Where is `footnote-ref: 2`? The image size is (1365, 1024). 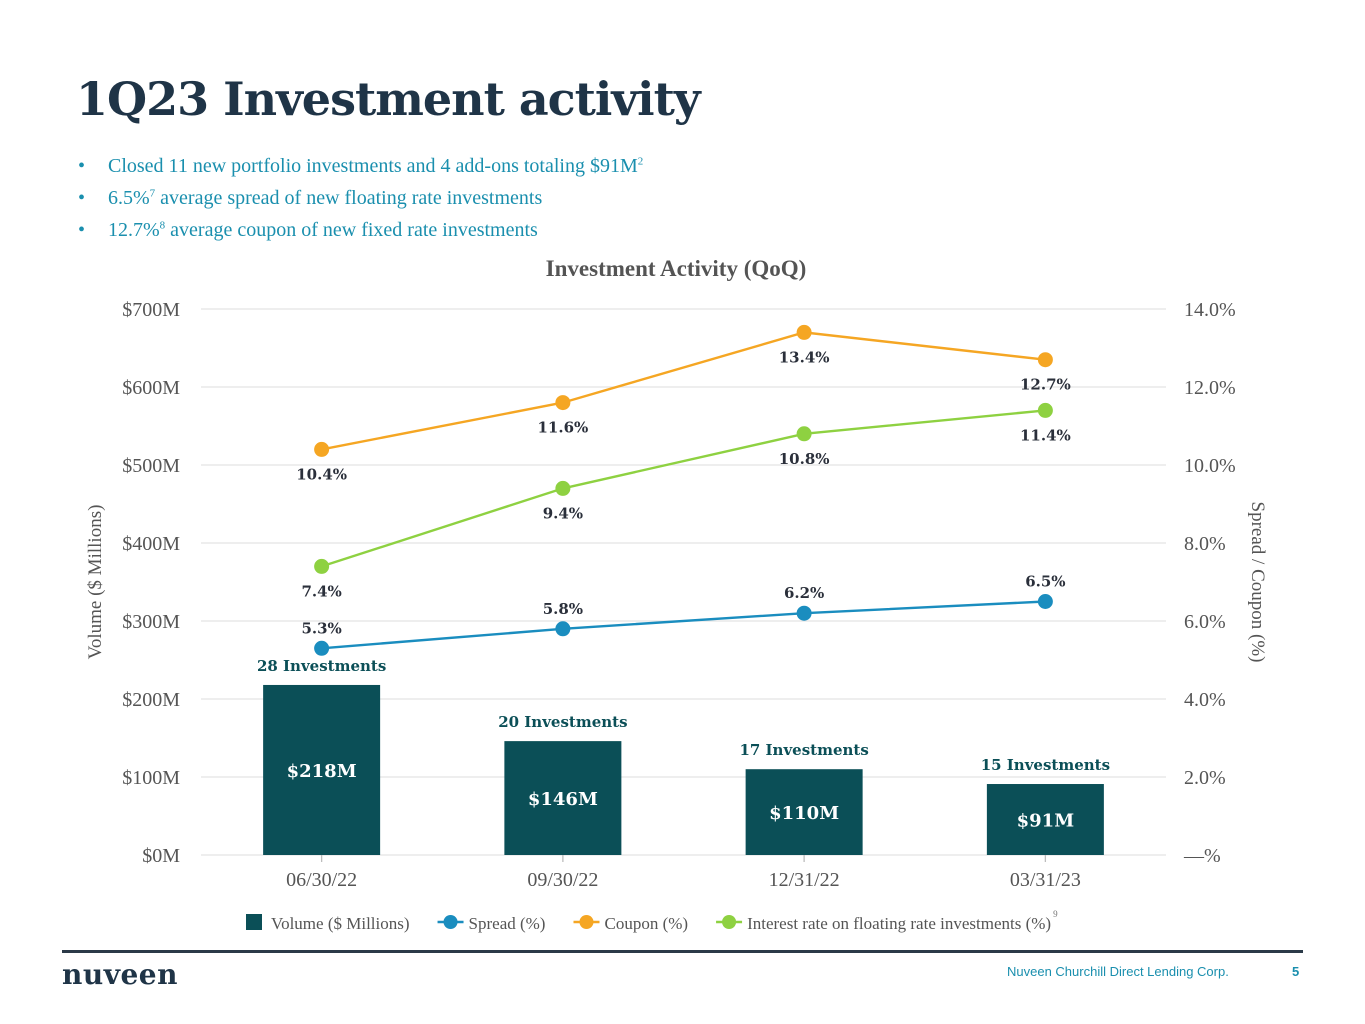
footnote-ref: 2 is located at coordinates (640, 161).